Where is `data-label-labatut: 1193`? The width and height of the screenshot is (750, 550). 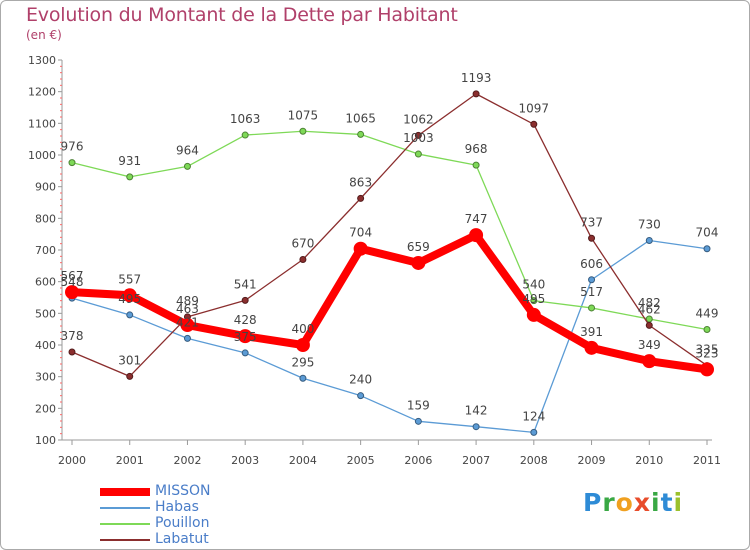 data-label-labatut: 1193 is located at coordinates (476, 78).